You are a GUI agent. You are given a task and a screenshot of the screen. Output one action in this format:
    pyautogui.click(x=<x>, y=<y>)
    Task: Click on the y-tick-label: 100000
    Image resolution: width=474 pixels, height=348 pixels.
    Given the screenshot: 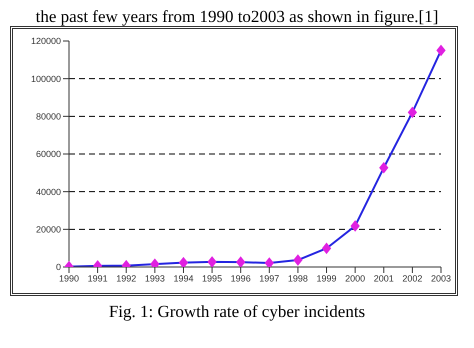 What is the action you would take?
    pyautogui.click(x=45, y=79)
    